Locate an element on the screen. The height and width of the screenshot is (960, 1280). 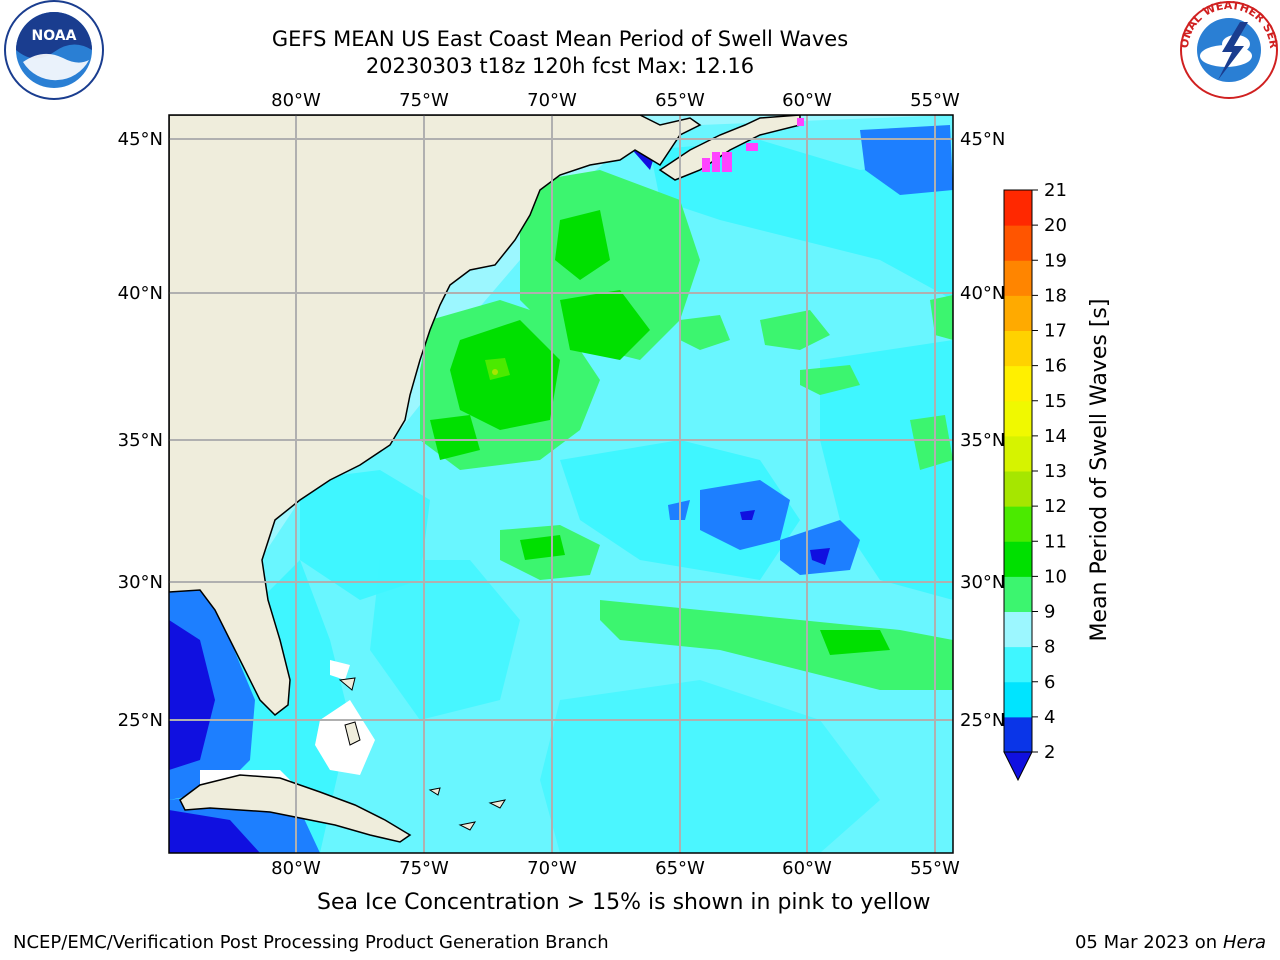
lat-label-left: 45°N is located at coordinates (140, 139).